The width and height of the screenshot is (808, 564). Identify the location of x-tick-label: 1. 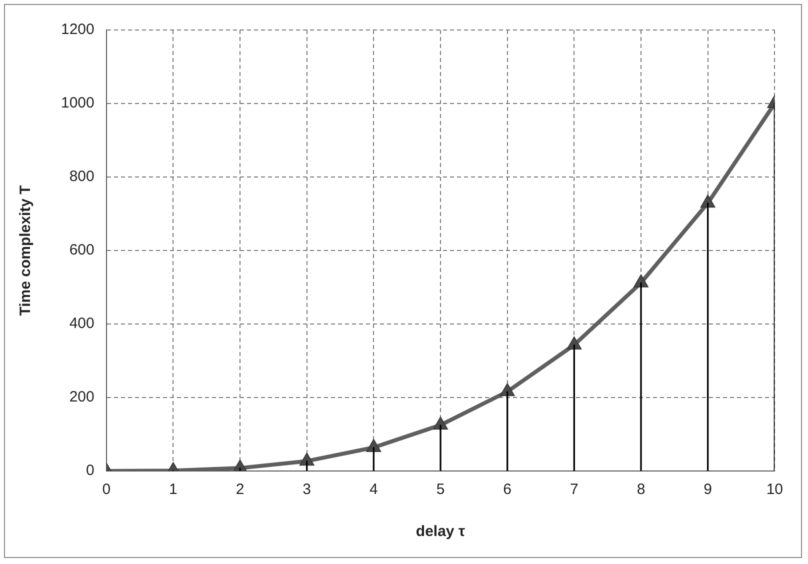
(173, 489).